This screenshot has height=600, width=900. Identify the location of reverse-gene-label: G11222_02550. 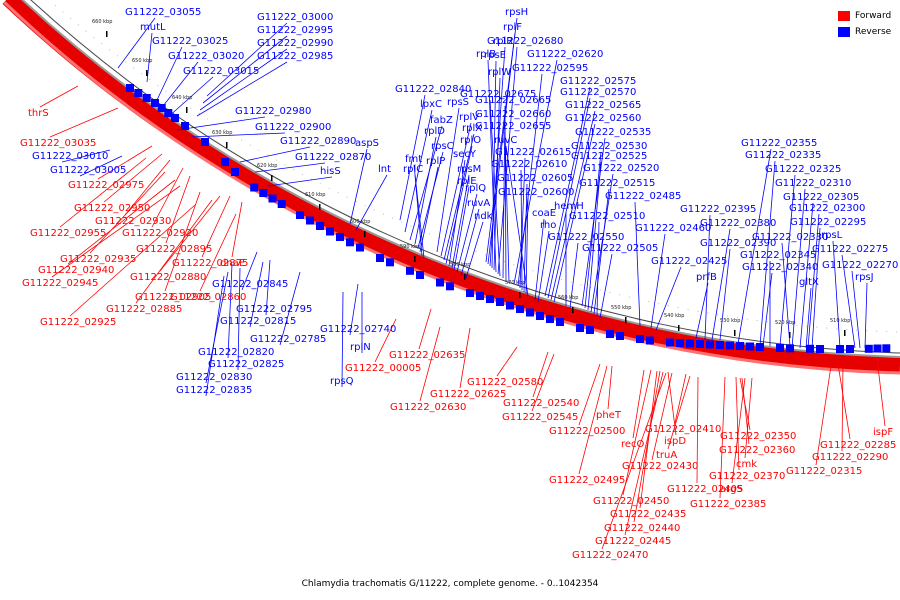
(586, 237).